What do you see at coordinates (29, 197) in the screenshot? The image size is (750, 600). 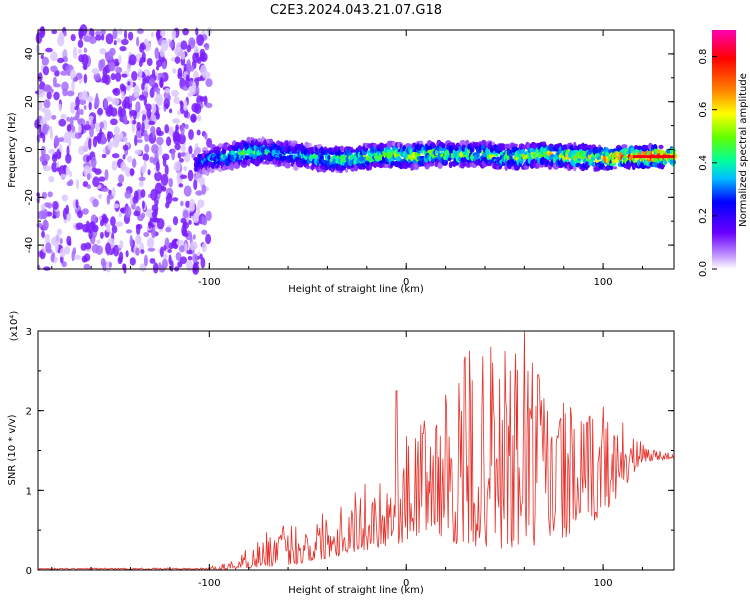 I see `y-tick-label: -20` at bounding box center [29, 197].